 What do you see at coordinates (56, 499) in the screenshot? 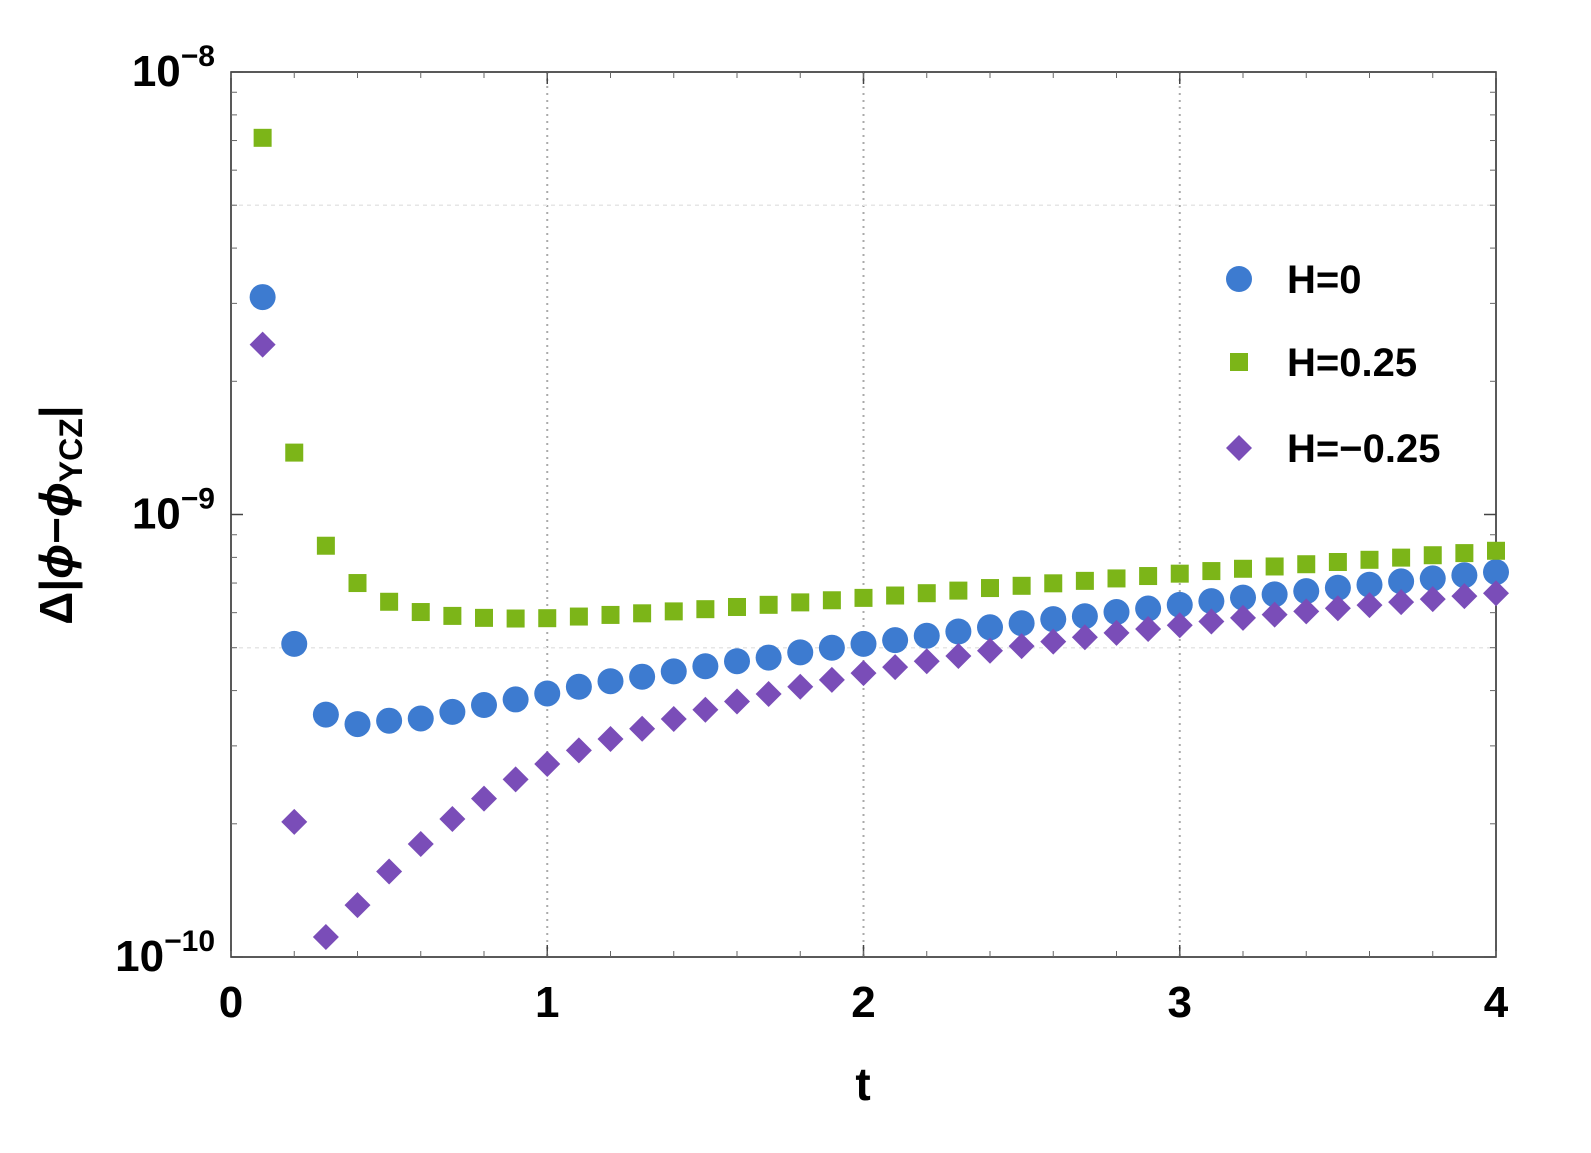
I see `y-axis-title-phi2: ϕ` at bounding box center [56, 499].